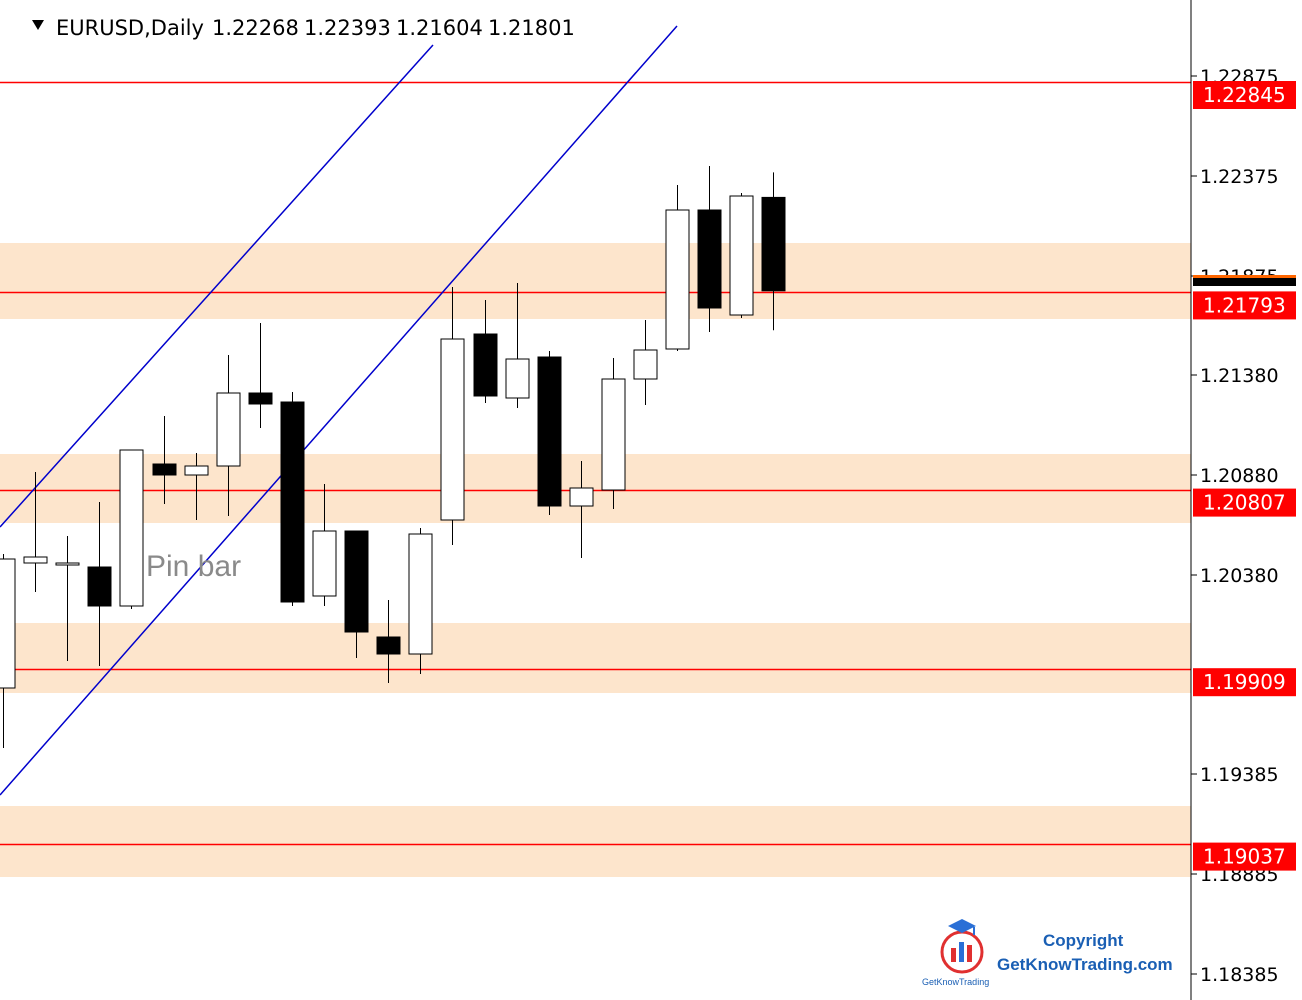 The height and width of the screenshot is (1000, 1302). I want to click on level-badge-label: 1.22845, so click(1244, 95).